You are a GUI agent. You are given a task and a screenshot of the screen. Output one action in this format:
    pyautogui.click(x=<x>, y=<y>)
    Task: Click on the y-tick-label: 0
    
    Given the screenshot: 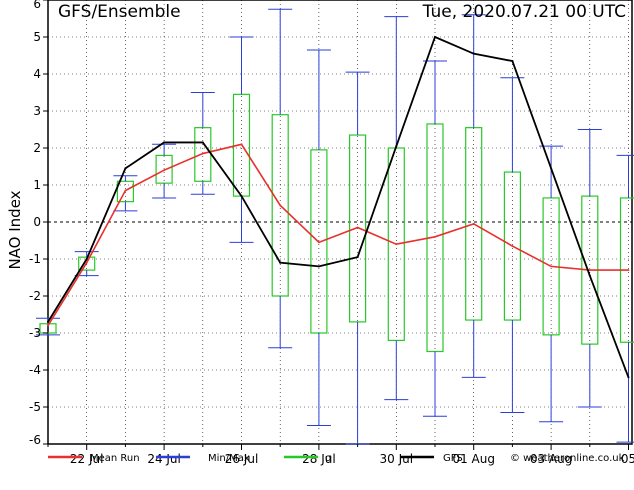 What is the action you would take?
    pyautogui.click(x=37, y=222)
    